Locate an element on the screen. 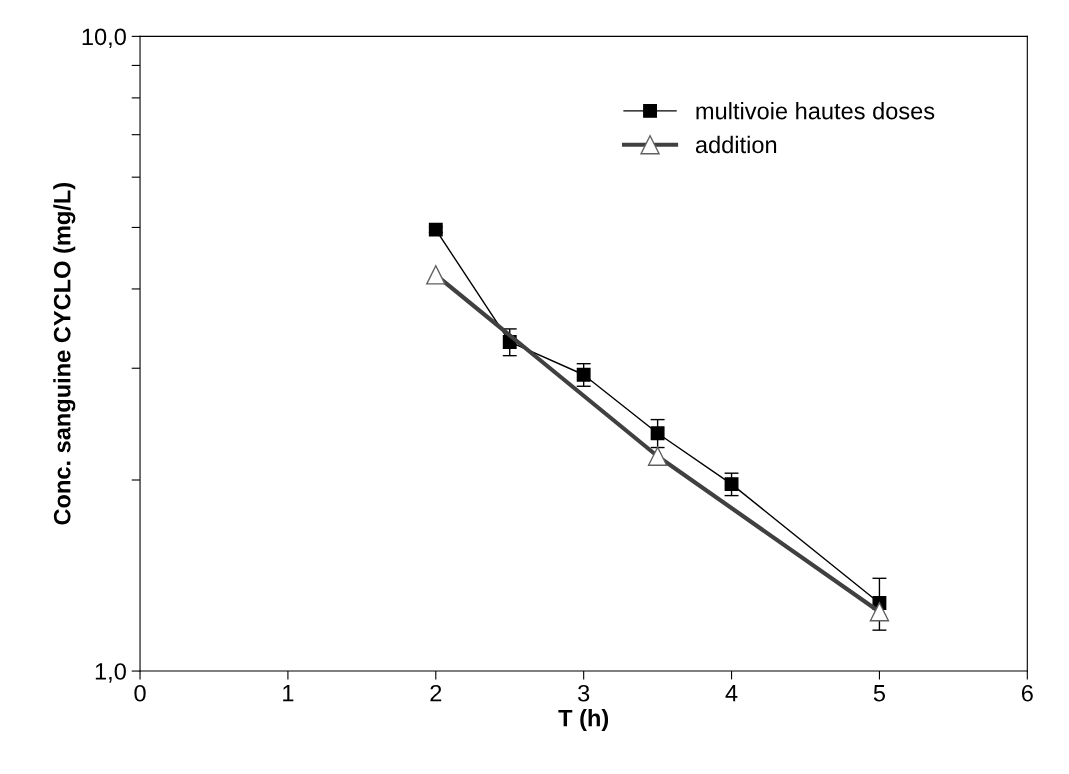  legend-label: multivoie hautes doses is located at coordinates (815, 111).